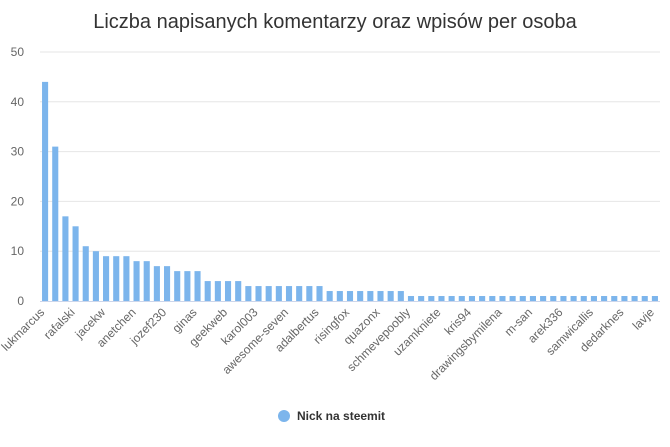 The image size is (670, 447). I want to click on x-tick-label: lavje, so click(644, 319).